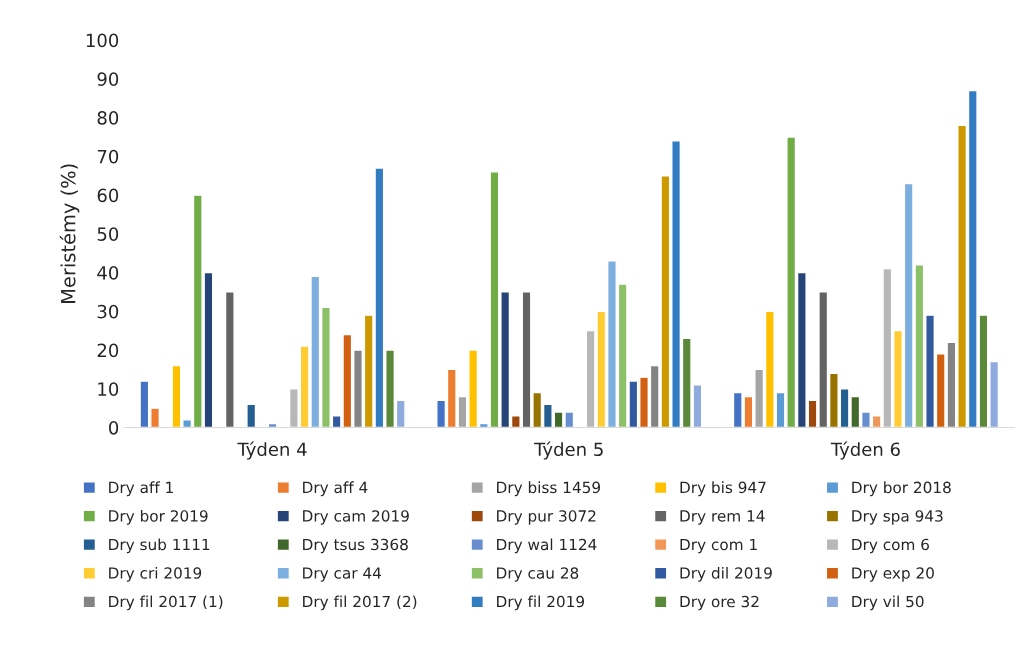 The image size is (1035, 668). What do you see at coordinates (538, 574) in the screenshot?
I see `legend-label: Dry cau 28` at bounding box center [538, 574].